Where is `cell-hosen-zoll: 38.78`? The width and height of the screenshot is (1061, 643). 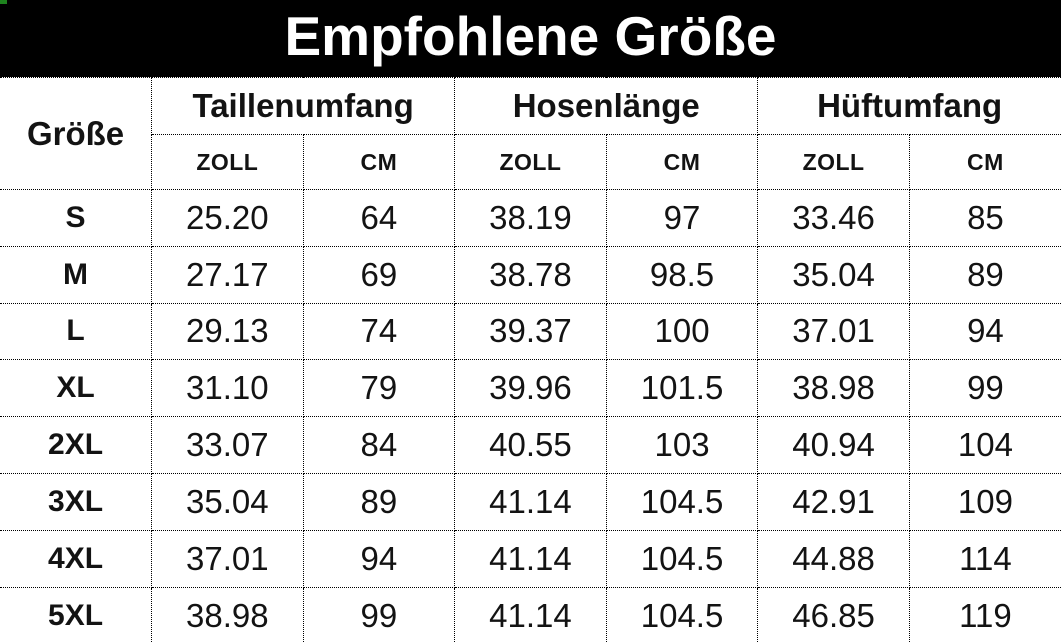 cell-hosen-zoll: 38.78 is located at coordinates (530, 274).